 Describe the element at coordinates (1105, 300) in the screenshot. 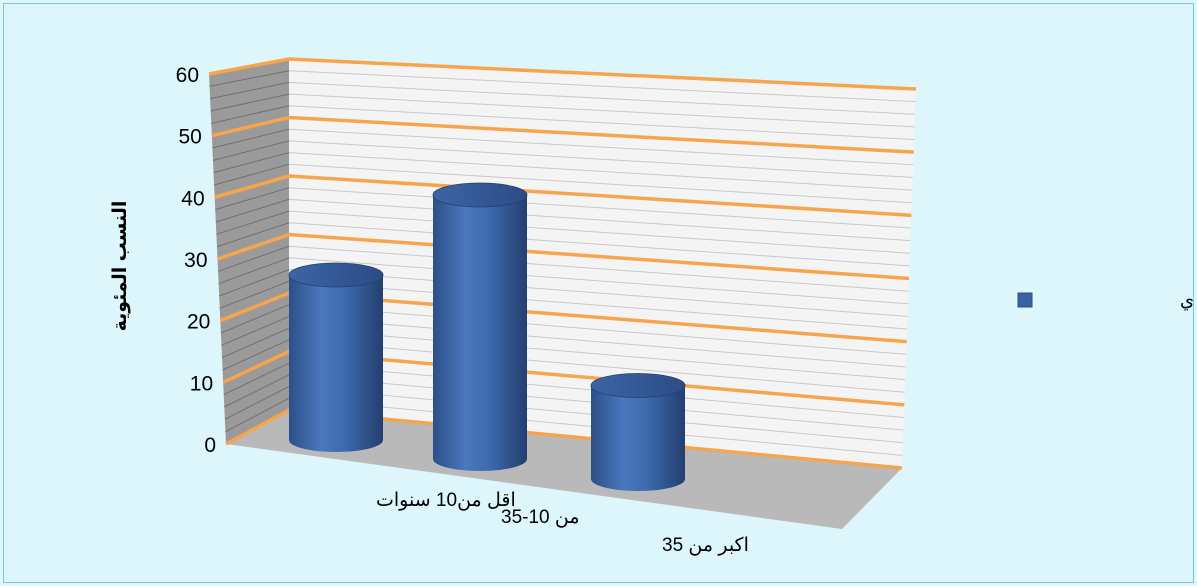

I see `legend: التركيب العمري` at that location.